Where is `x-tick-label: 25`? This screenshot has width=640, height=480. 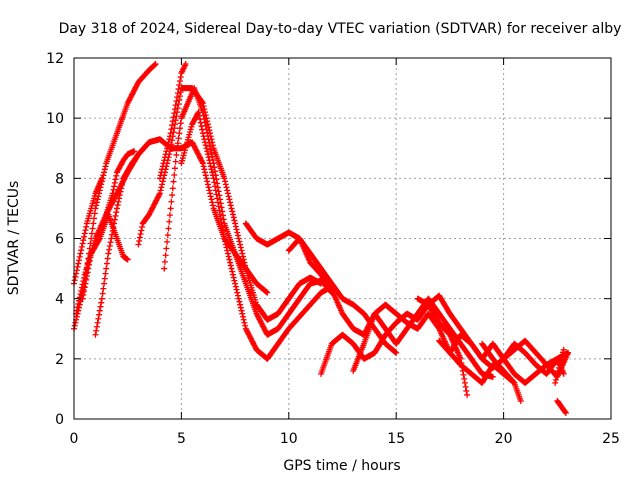 x-tick-label: 25 is located at coordinates (611, 439).